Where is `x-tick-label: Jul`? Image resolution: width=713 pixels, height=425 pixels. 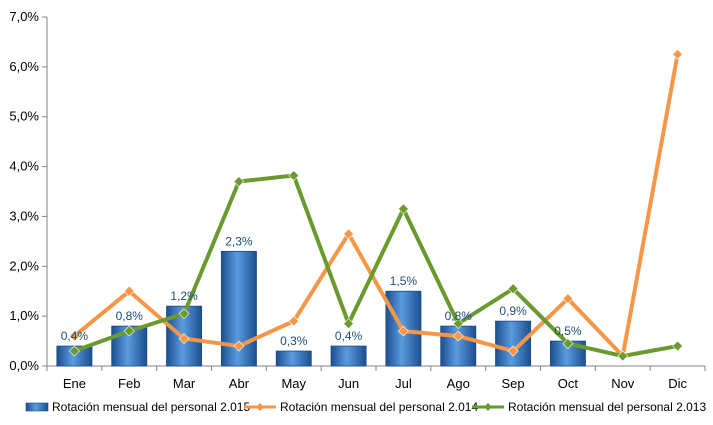
x-tick-label: Jul is located at coordinates (403, 383).